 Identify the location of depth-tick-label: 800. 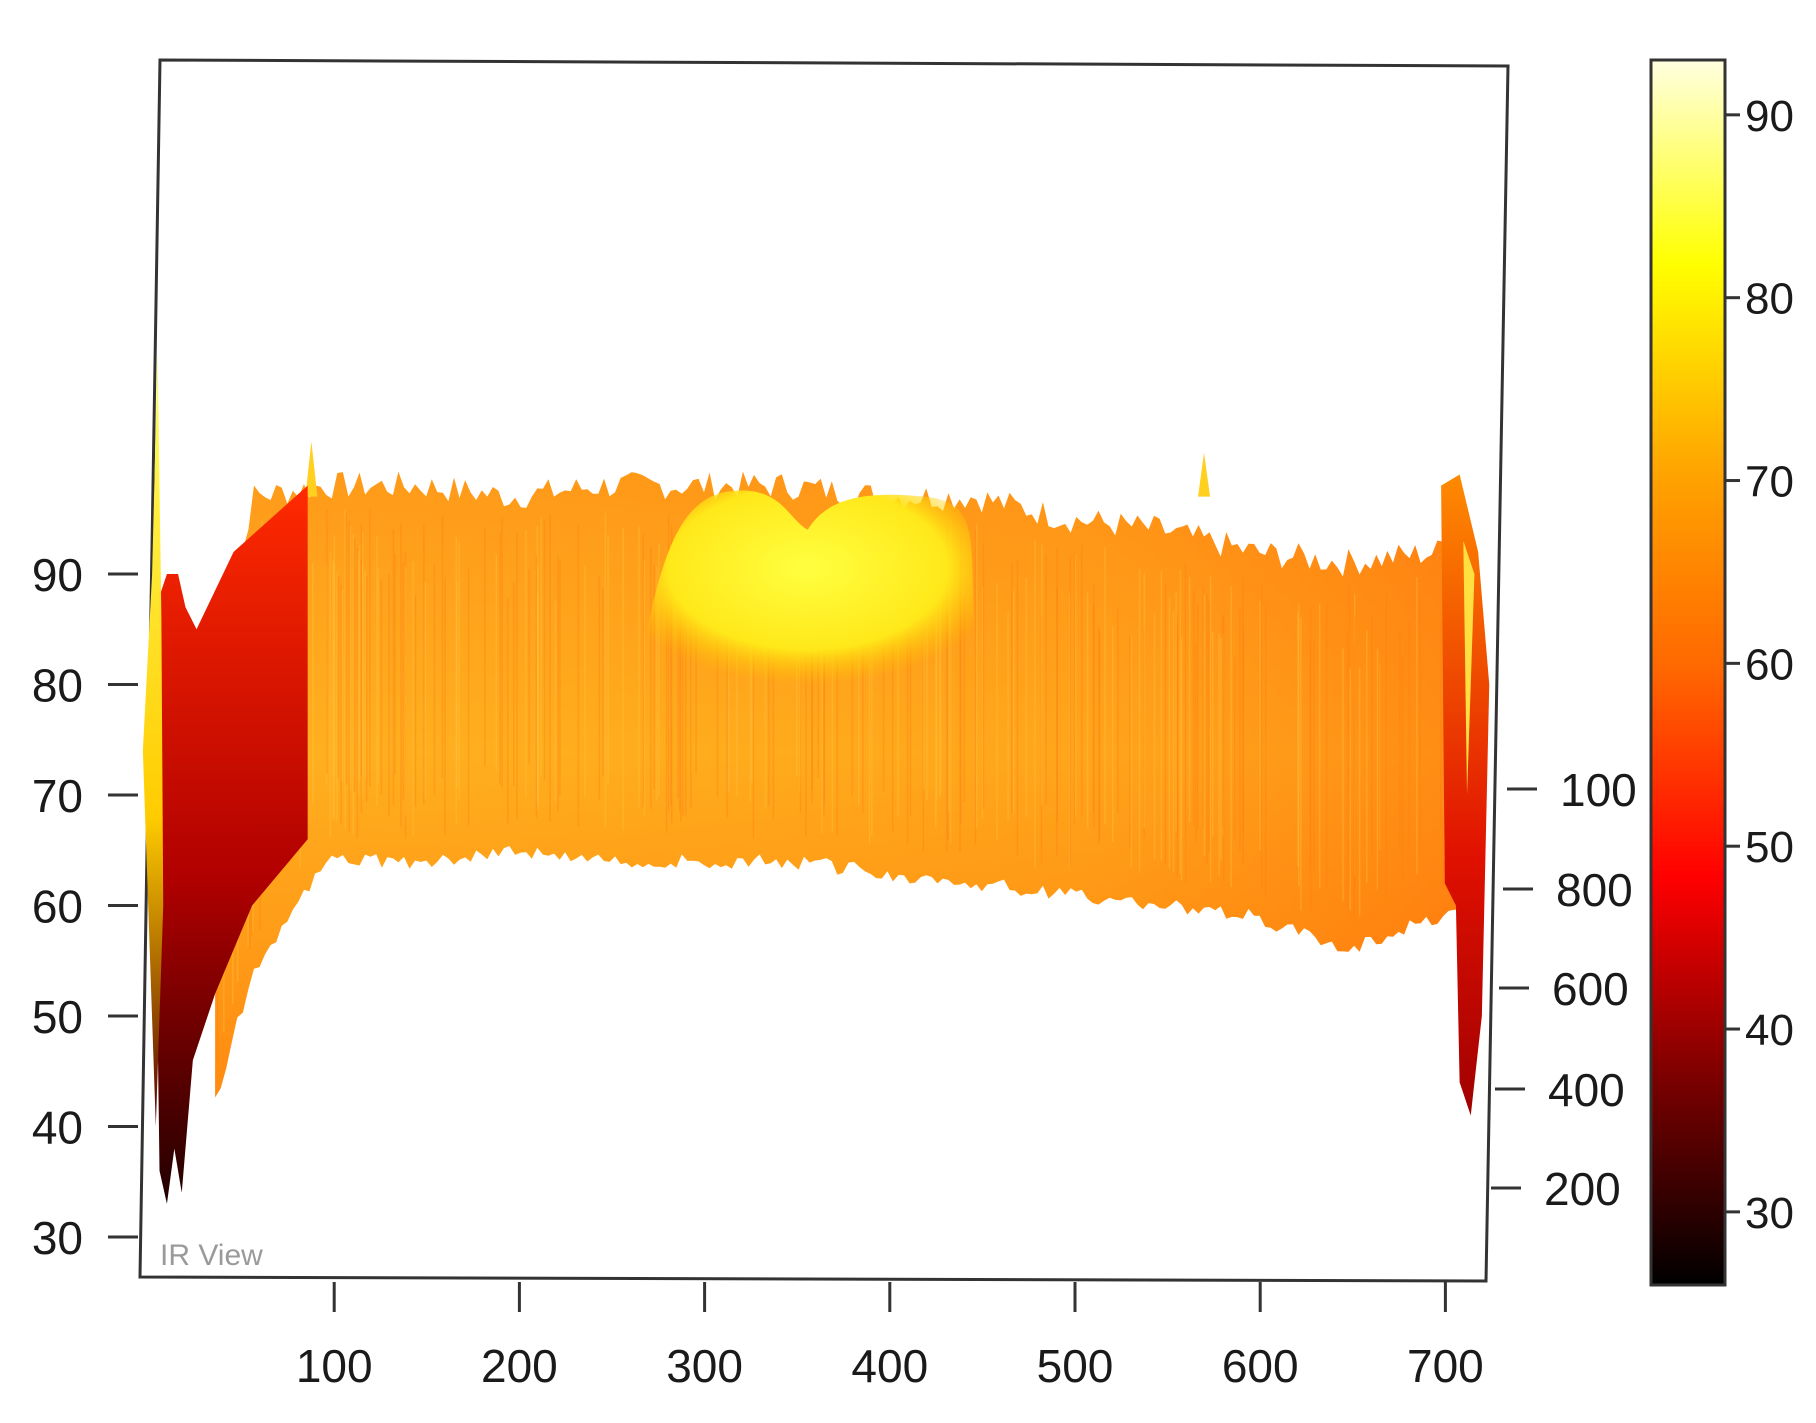
(1594, 890).